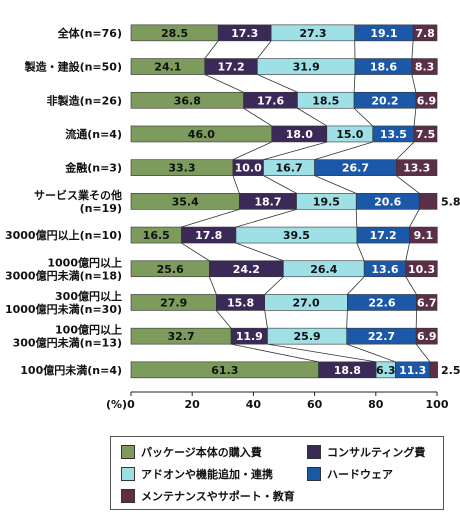 The height and width of the screenshot is (520, 460). Describe the element at coordinates (249, 336) in the screenshot. I see `data-label: 11.9` at that location.